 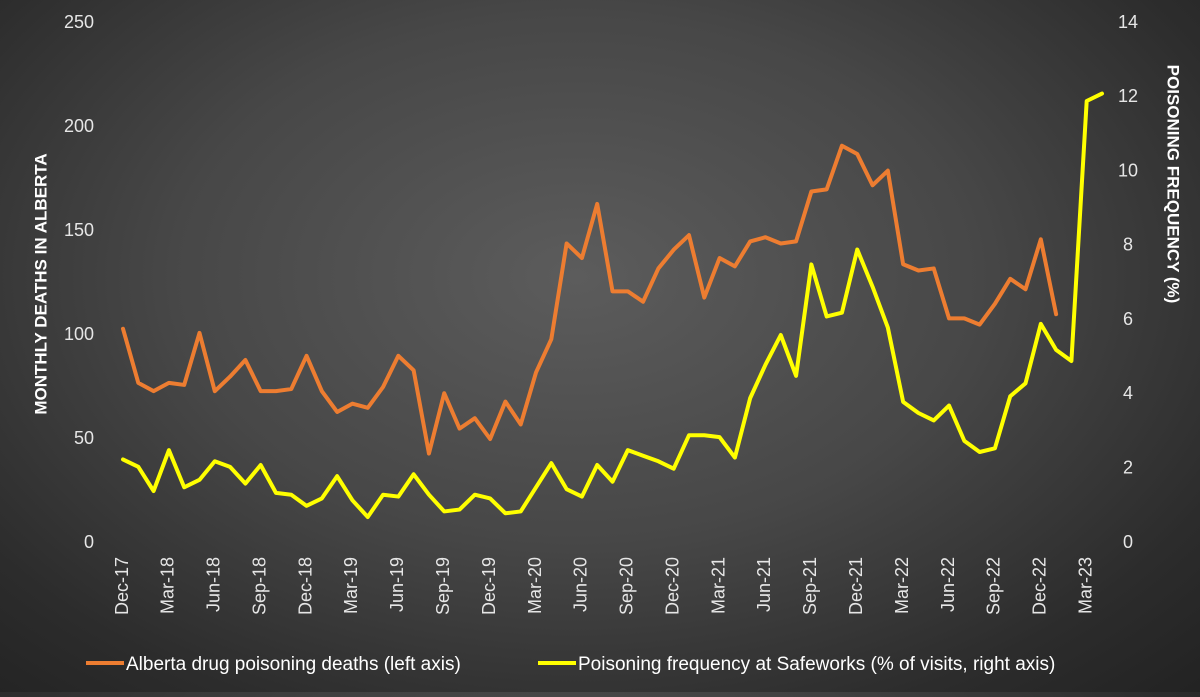 What do you see at coordinates (397, 584) in the screenshot?
I see `x-tick-label-6: Jun-19` at bounding box center [397, 584].